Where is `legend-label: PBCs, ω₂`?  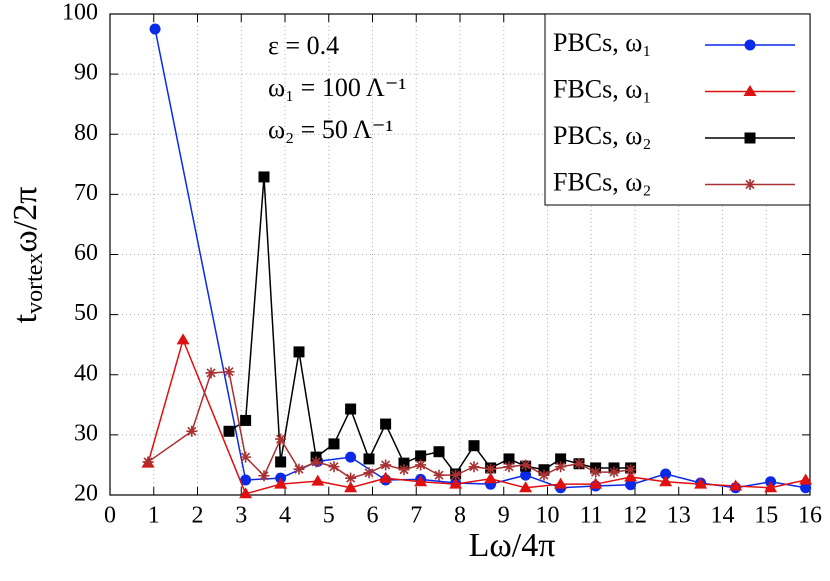 legend-label: PBCs, ω₂ is located at coordinates (602, 135).